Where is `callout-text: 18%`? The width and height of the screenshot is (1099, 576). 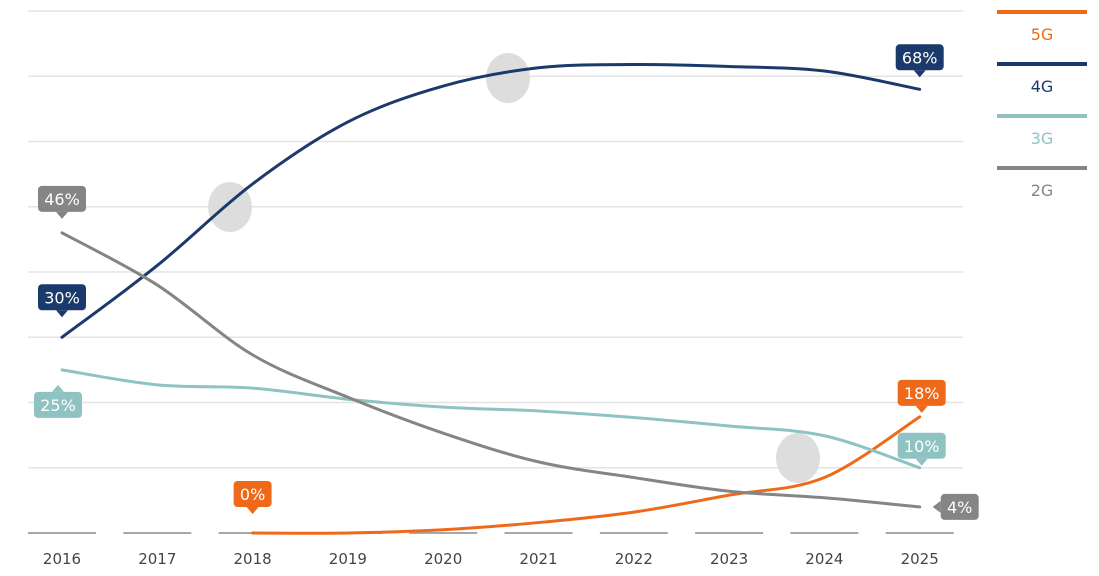 callout-text: 18% is located at coordinates (922, 393).